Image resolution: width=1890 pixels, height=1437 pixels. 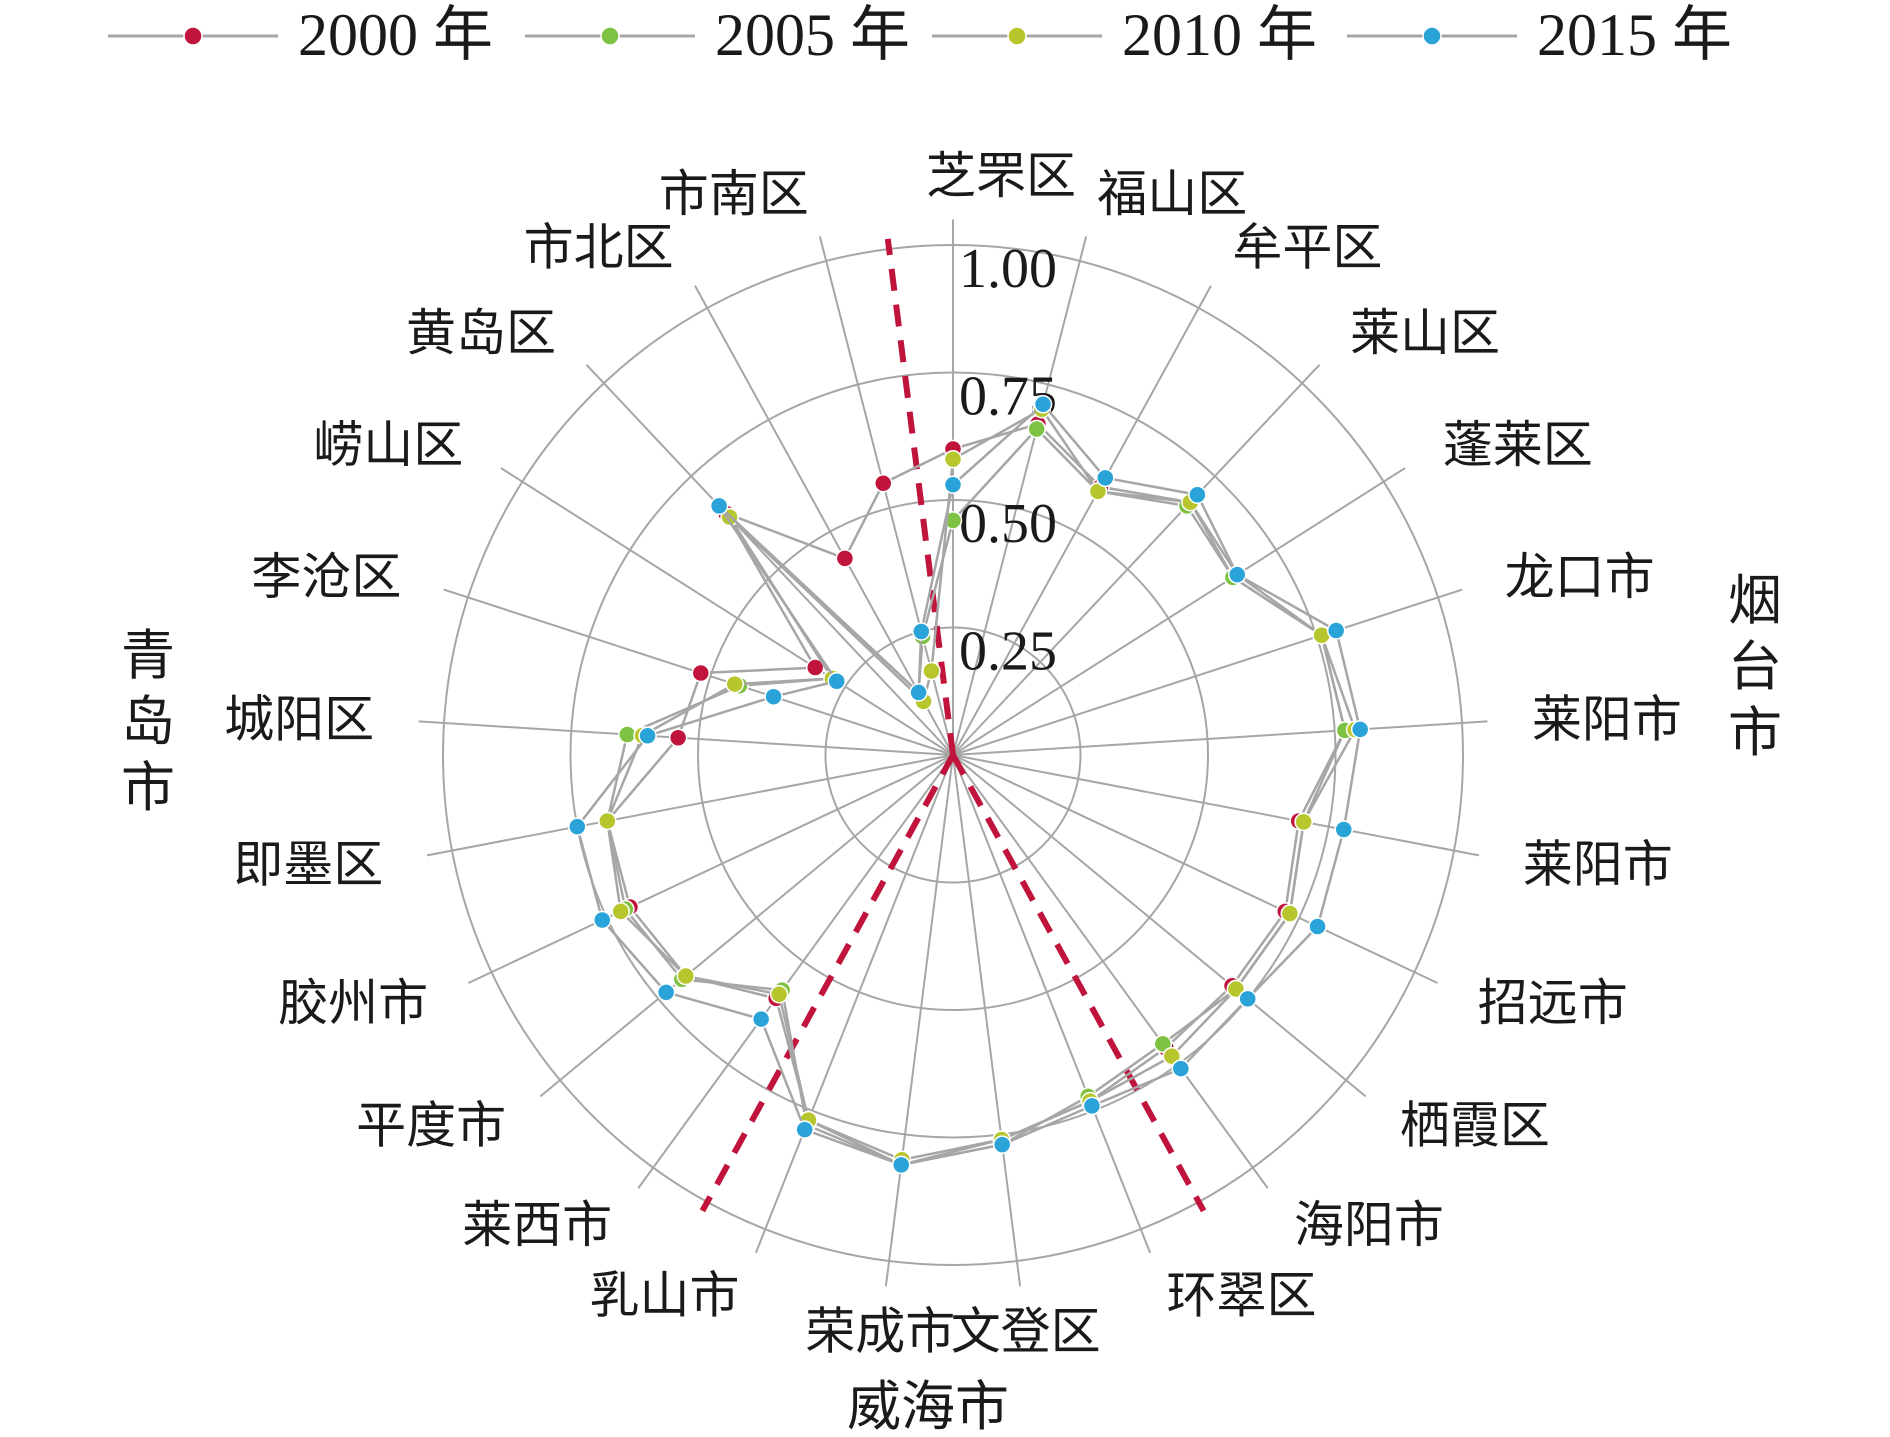 I want to click on category-label: 福山区, so click(x=1172, y=194).